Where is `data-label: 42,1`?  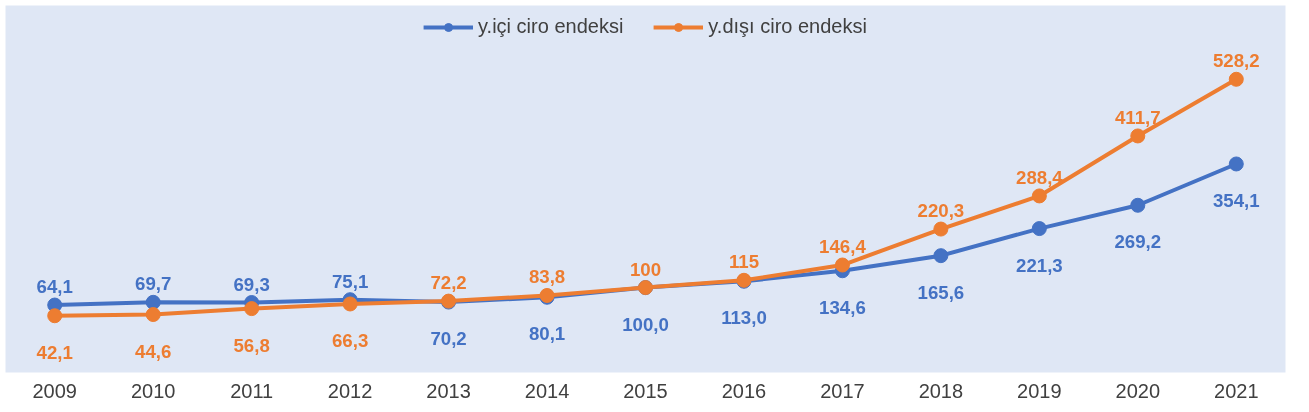 data-label: 42,1 is located at coordinates (54, 352).